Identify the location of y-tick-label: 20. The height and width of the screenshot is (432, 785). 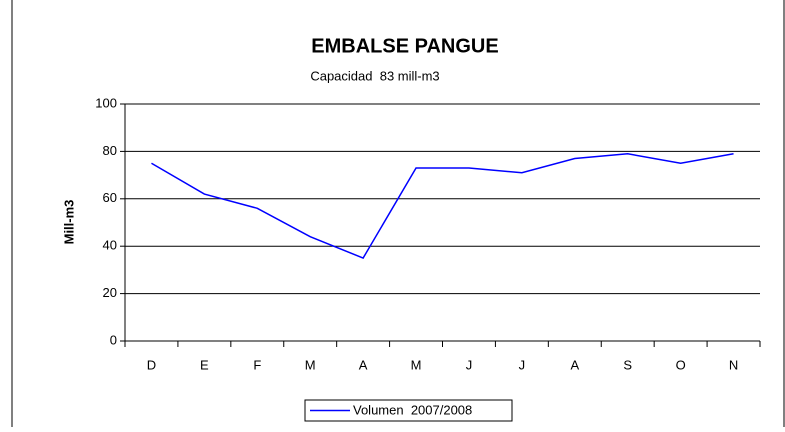
(110, 292).